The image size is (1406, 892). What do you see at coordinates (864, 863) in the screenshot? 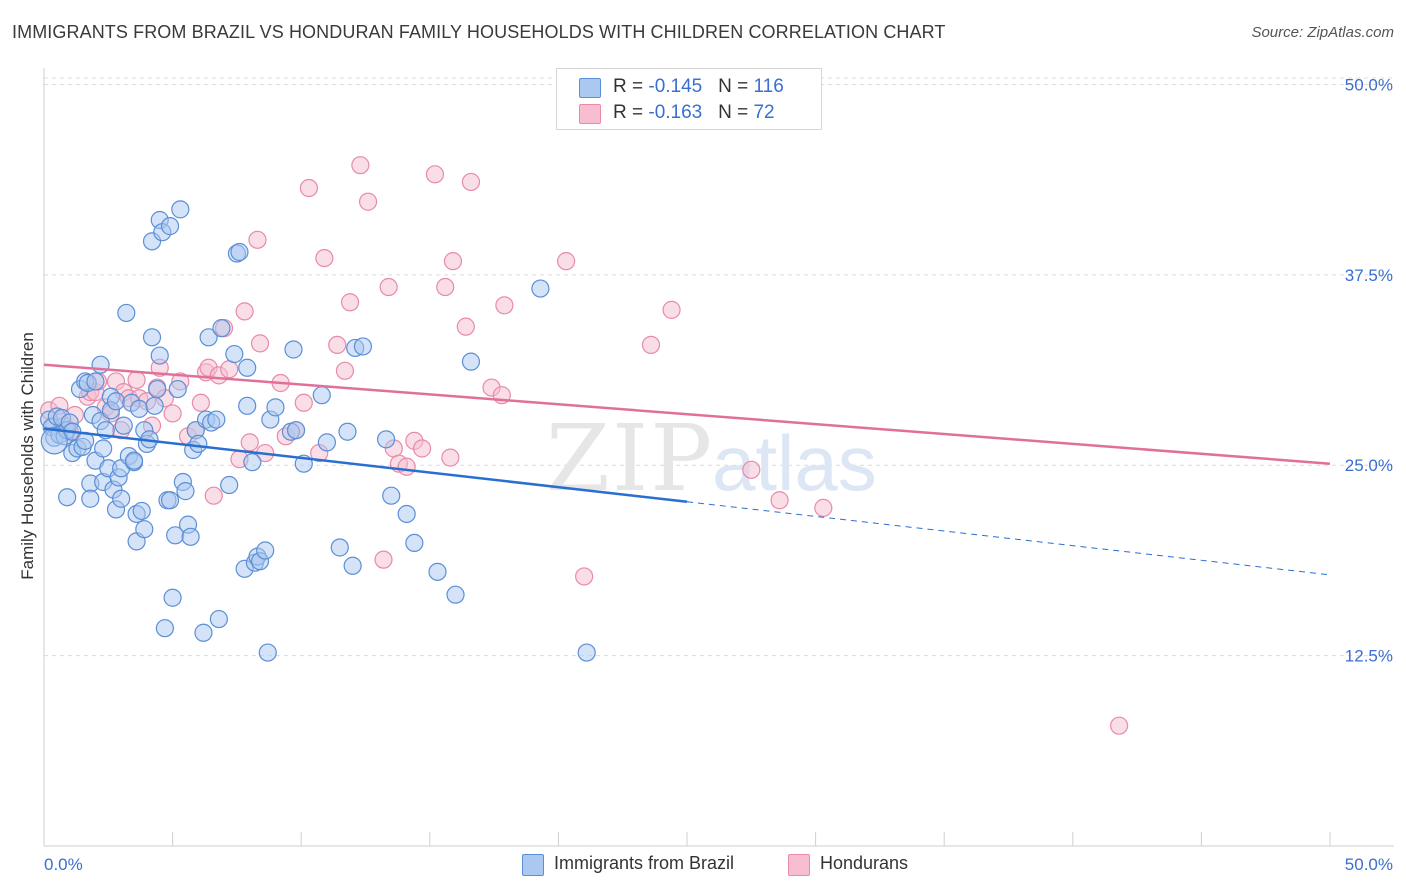
I see `legend-label-honduran: Hondurans` at bounding box center [864, 863].